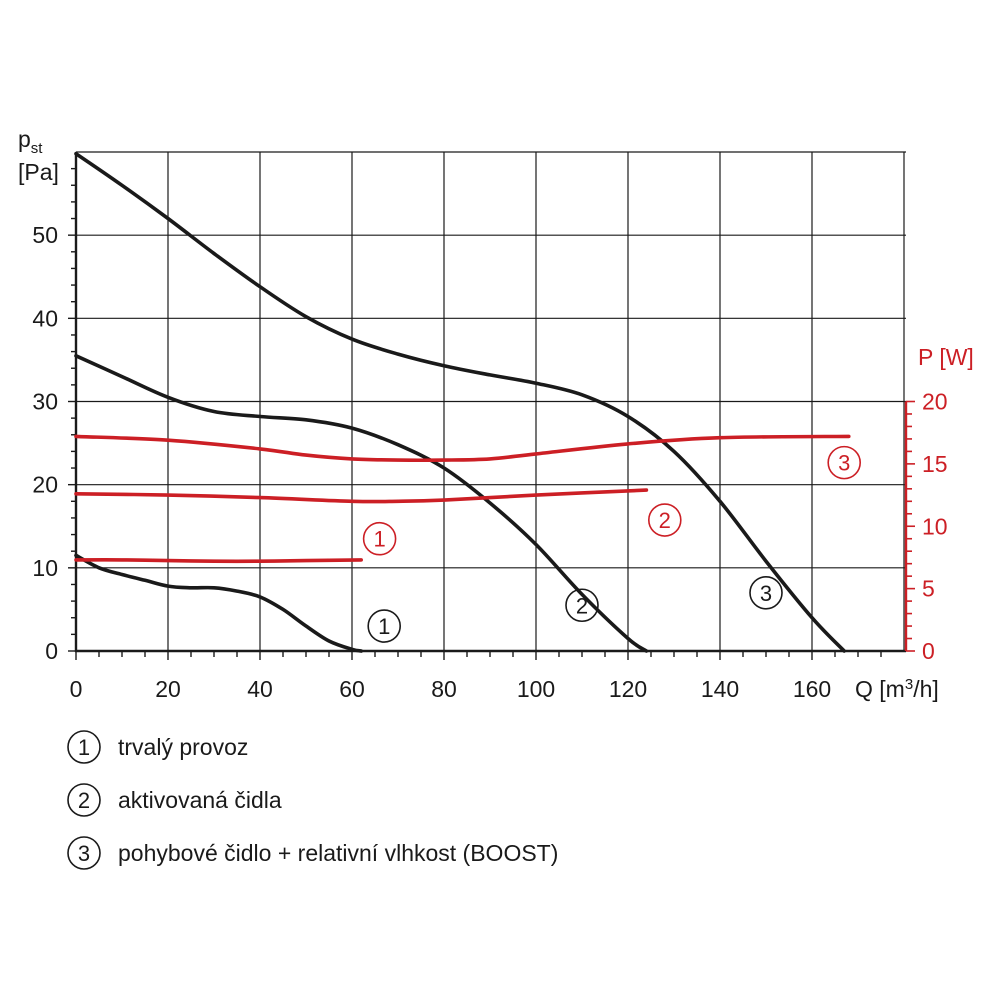 Image resolution: width=1000 pixels, height=1000 pixels. Describe the element at coordinates (946, 357) in the screenshot. I see `right-axis-title: P [W]` at that location.